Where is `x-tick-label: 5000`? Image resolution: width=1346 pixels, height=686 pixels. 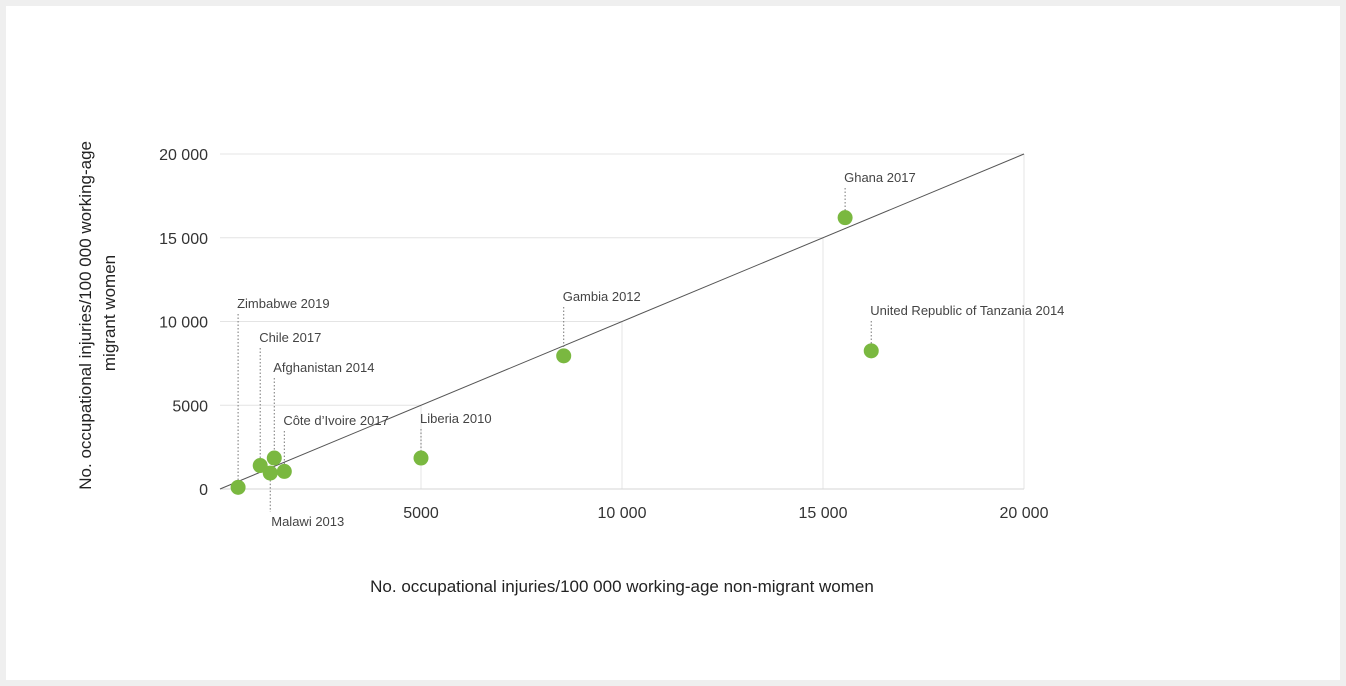 x-tick-label: 5000 is located at coordinates (421, 513).